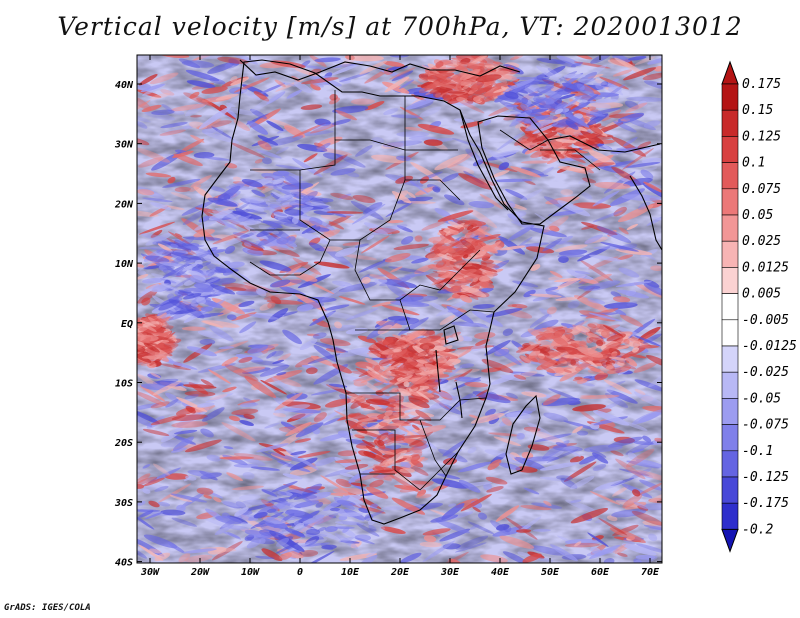 The height and width of the screenshot is (618, 800). Describe the element at coordinates (600, 572) in the screenshot. I see `x-tick-label: 60E` at that location.